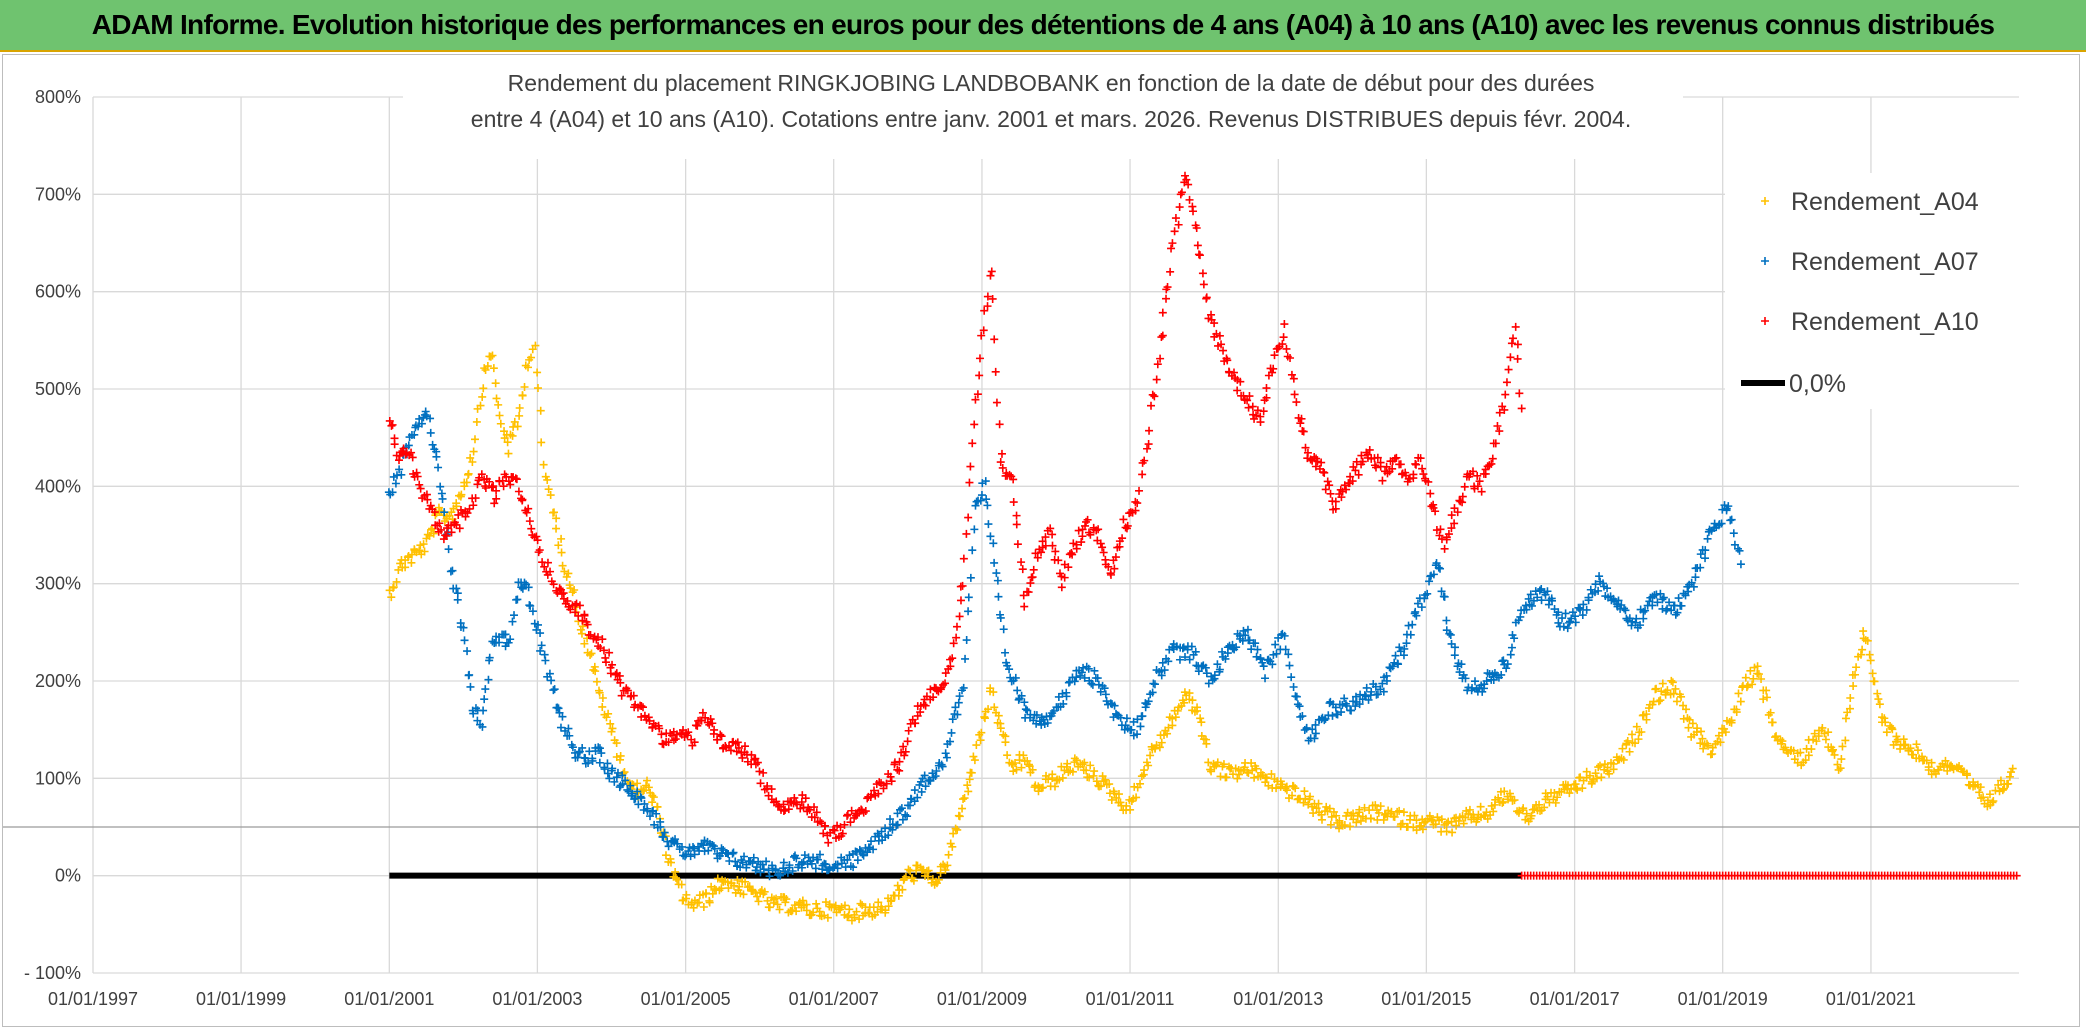 The width and height of the screenshot is (2086, 1031). What do you see at coordinates (1885, 262) in the screenshot?
I see `legend-label: Rendement_A07` at bounding box center [1885, 262].